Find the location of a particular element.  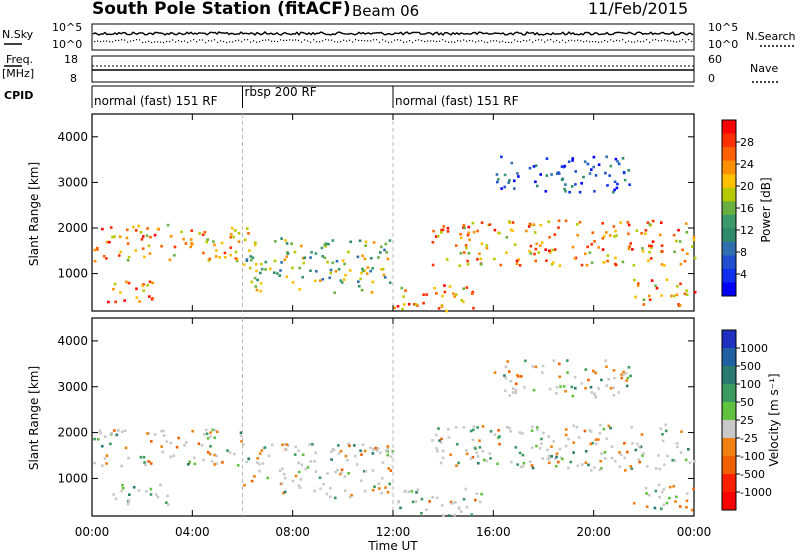

nsky-strip is located at coordinates (393, 37).